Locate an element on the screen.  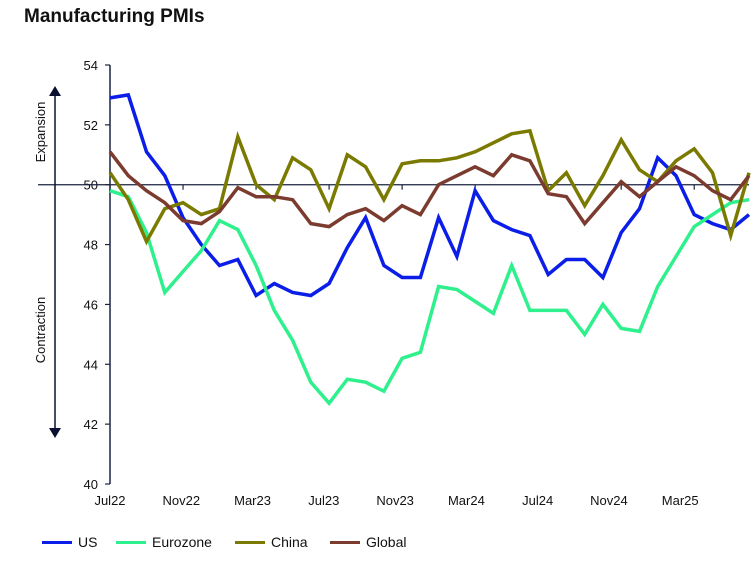
chart-title: Manufacturing PMIs is located at coordinates (114, 16).